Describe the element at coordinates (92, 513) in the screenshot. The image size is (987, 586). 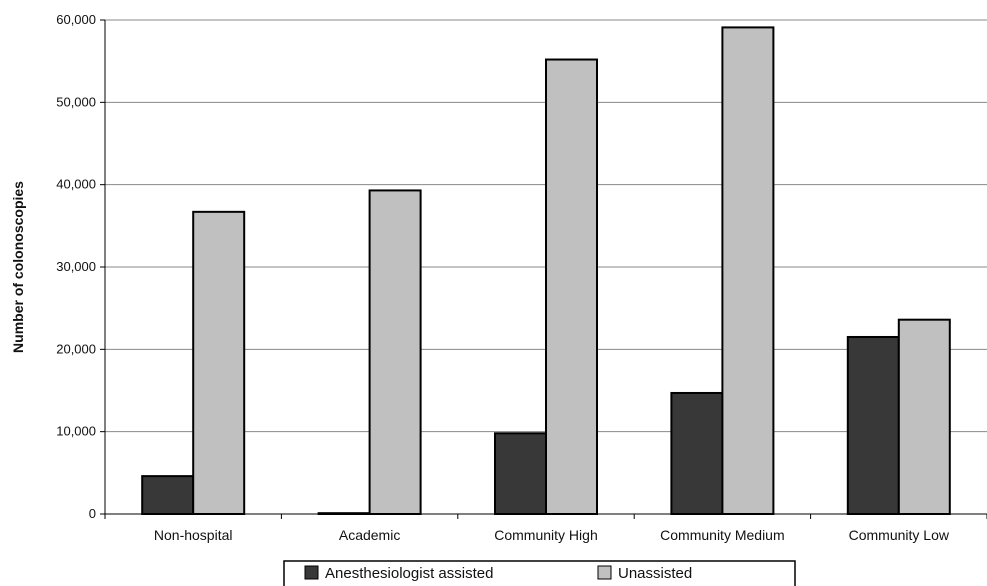
I see `y-tick-label: 0` at that location.